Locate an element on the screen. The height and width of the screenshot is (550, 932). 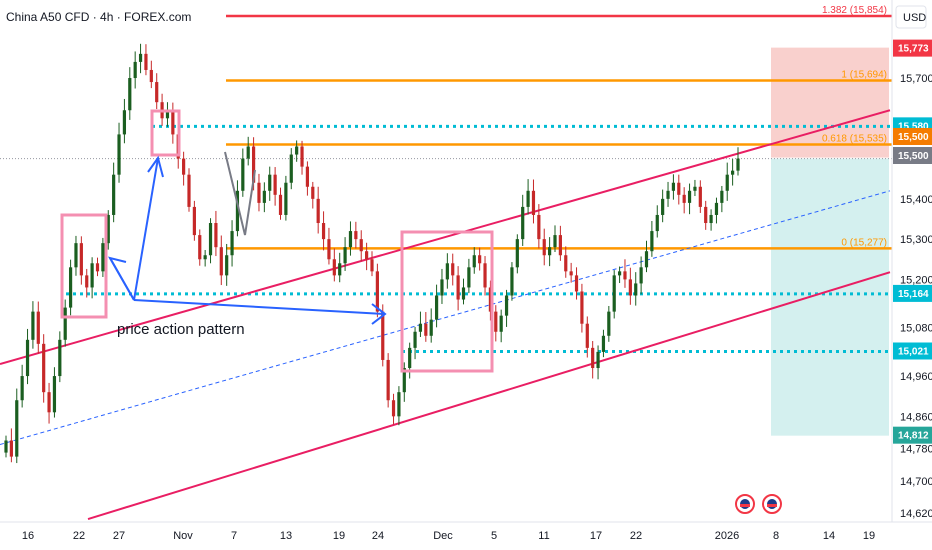
price-tick-label: 15,300 is located at coordinates (916, 240).